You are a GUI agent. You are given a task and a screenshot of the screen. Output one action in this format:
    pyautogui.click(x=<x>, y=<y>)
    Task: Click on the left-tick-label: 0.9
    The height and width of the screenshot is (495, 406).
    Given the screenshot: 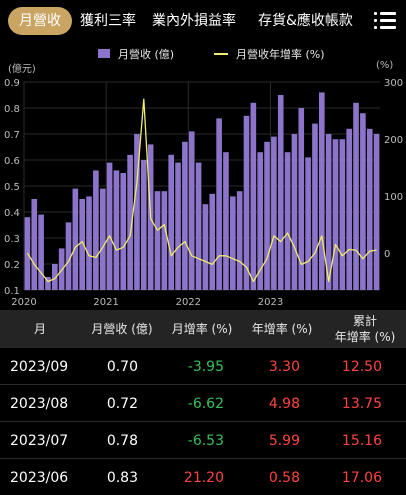 What is the action you would take?
    pyautogui.click(x=12, y=83)
    